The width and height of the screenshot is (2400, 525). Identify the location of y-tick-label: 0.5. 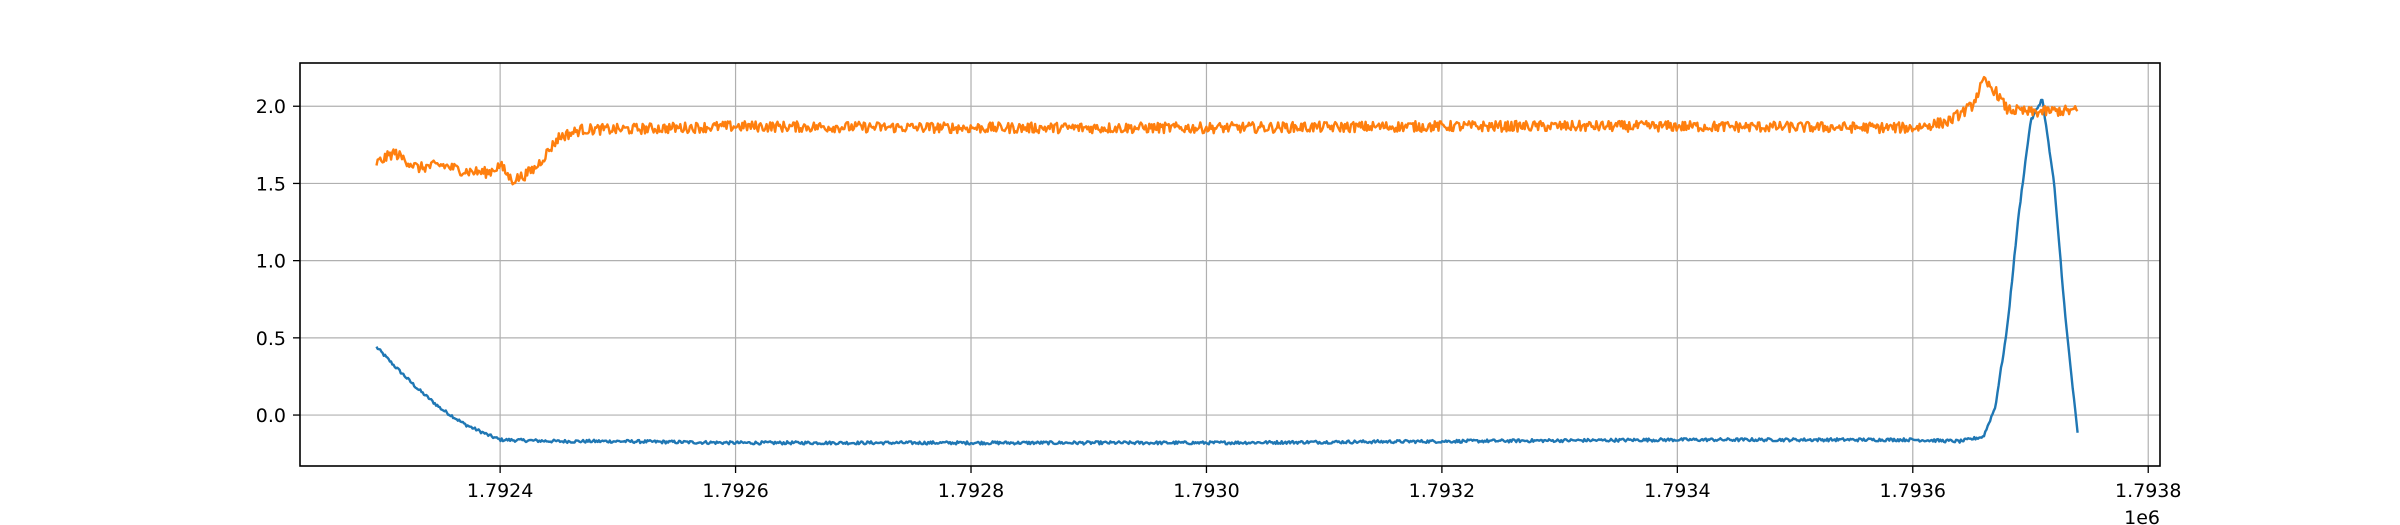
(271, 339).